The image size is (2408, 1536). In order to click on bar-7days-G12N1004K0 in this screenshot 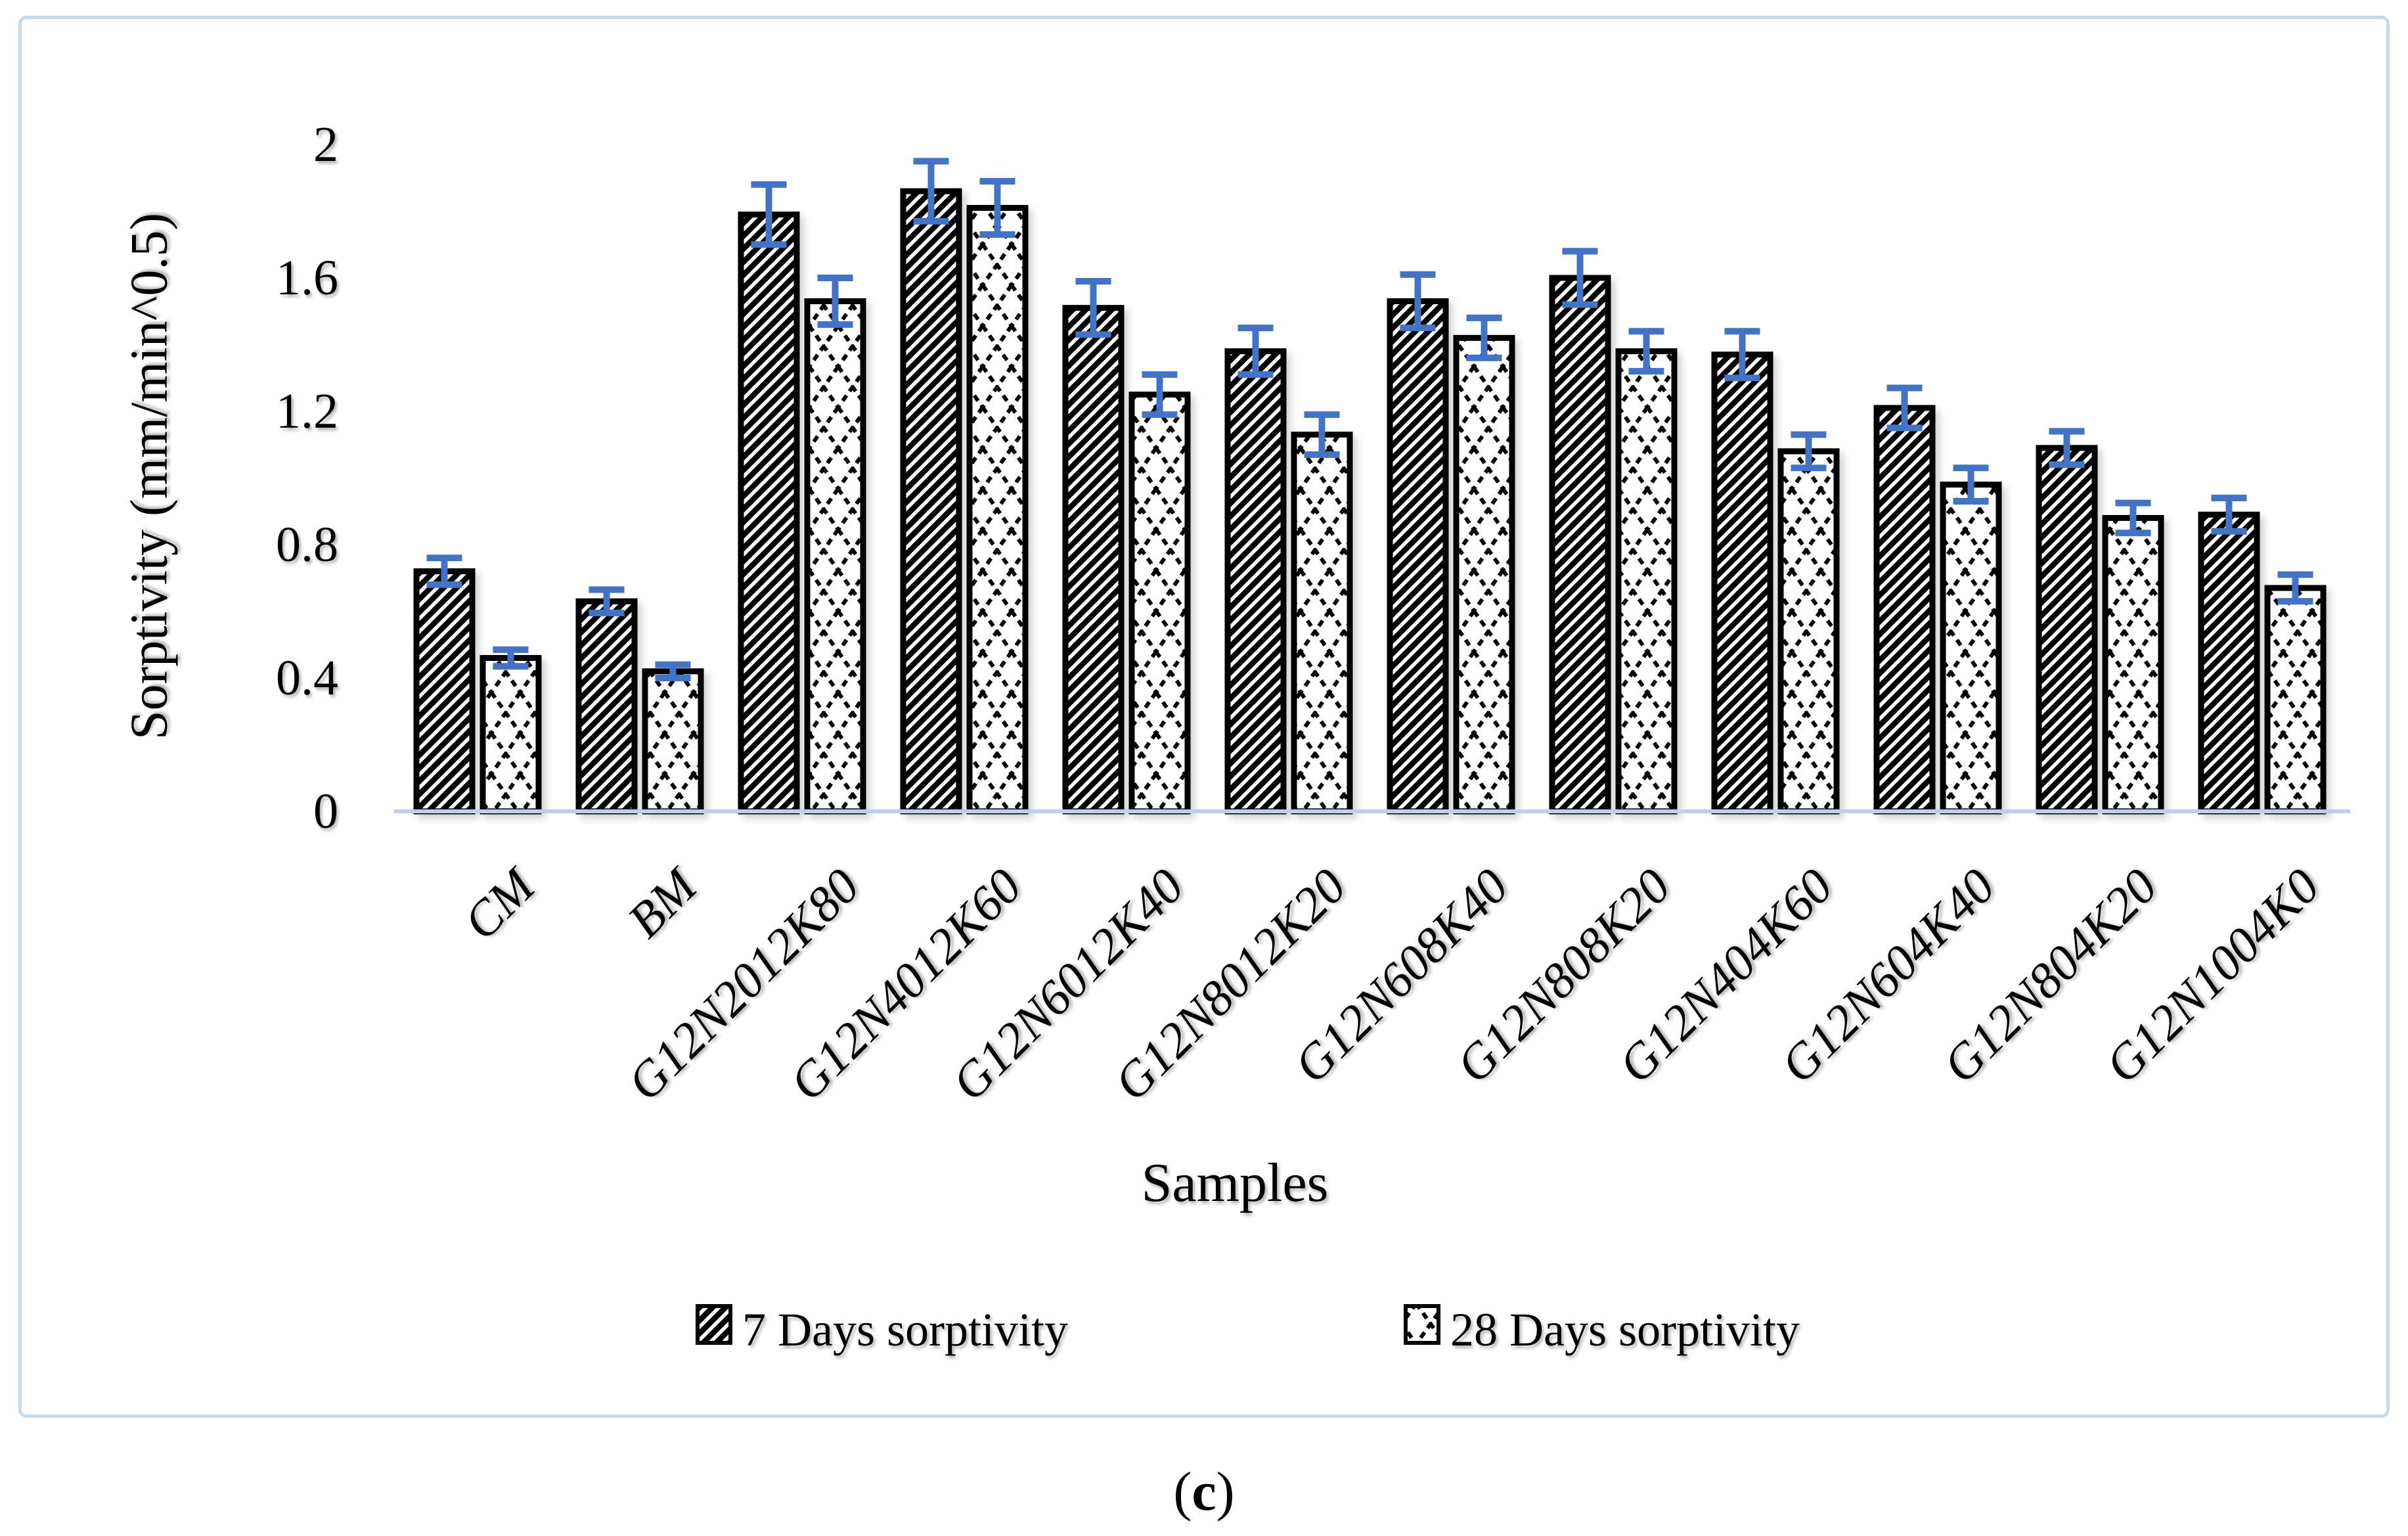, I will do `click(2229, 663)`.